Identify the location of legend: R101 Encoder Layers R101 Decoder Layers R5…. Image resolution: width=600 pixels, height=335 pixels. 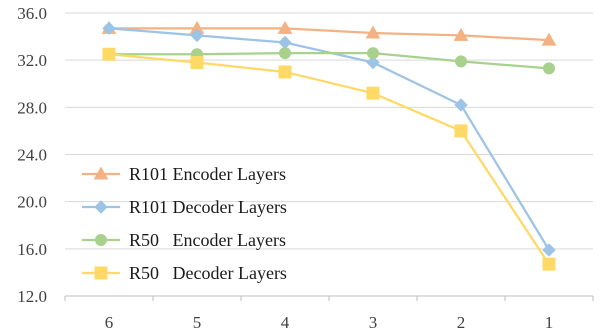
(184, 223).